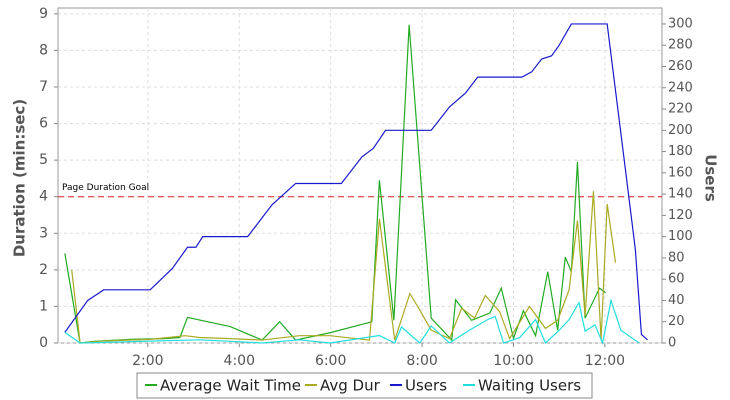  Describe the element at coordinates (680, 109) in the screenshot. I see `y2-tick-label: 220` at that location.